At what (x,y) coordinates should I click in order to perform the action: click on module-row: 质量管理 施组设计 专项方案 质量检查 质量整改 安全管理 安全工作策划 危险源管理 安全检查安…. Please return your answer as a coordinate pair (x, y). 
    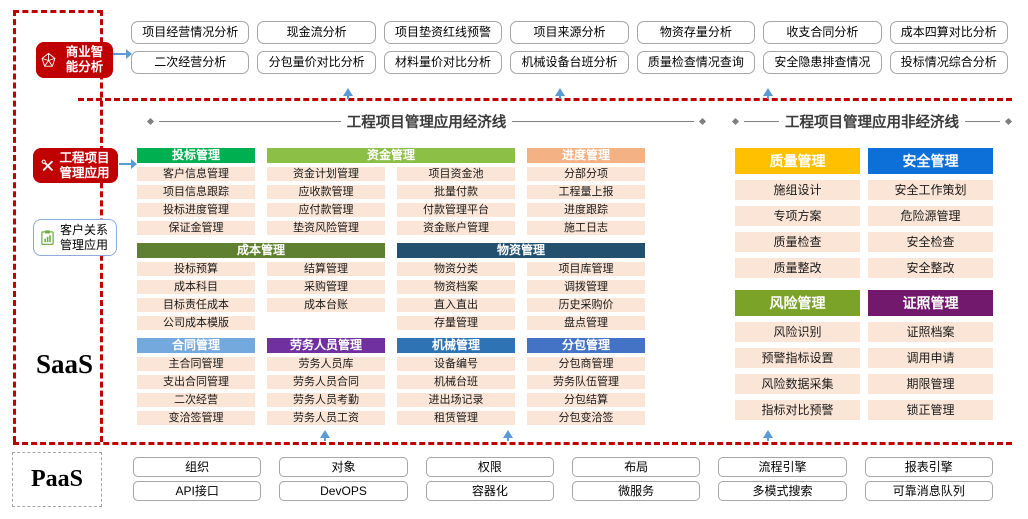
    Looking at the image, I should click on (864, 213).